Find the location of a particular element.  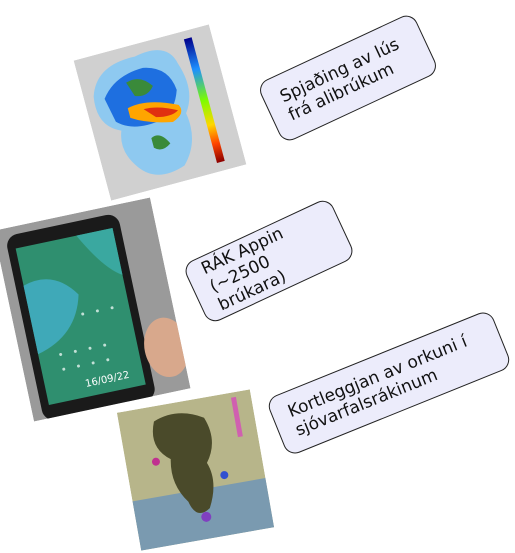

lice-map-image is located at coordinates (160, 112).